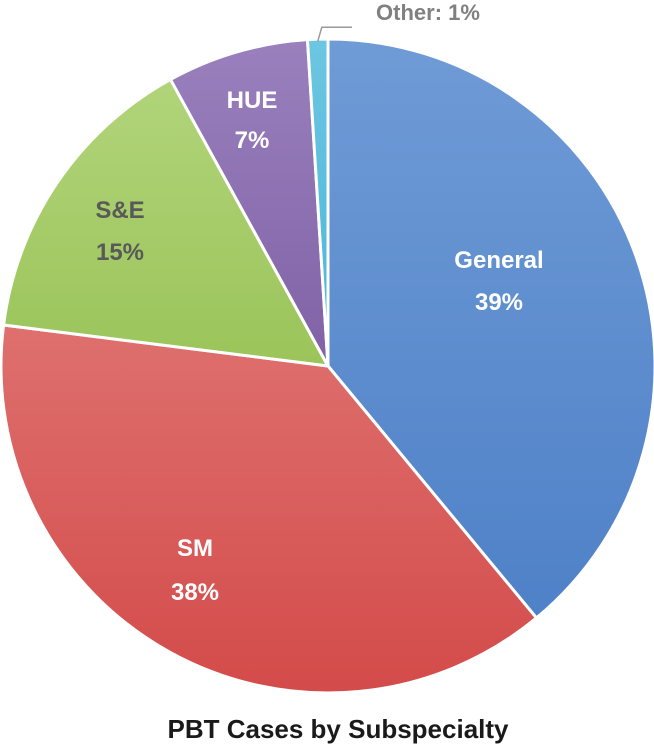 Image resolution: width=654 pixels, height=746 pixels. I want to click on slice-label-hue: HUE, so click(252, 100).